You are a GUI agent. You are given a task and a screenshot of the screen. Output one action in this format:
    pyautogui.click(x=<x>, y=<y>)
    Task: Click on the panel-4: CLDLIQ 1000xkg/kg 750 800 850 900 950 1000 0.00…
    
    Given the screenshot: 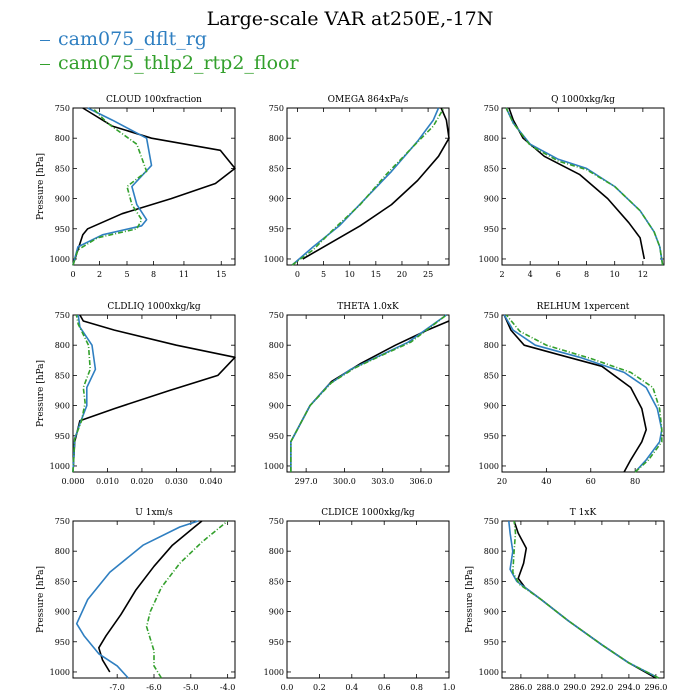 What is the action you would take?
    pyautogui.click(x=136, y=394)
    